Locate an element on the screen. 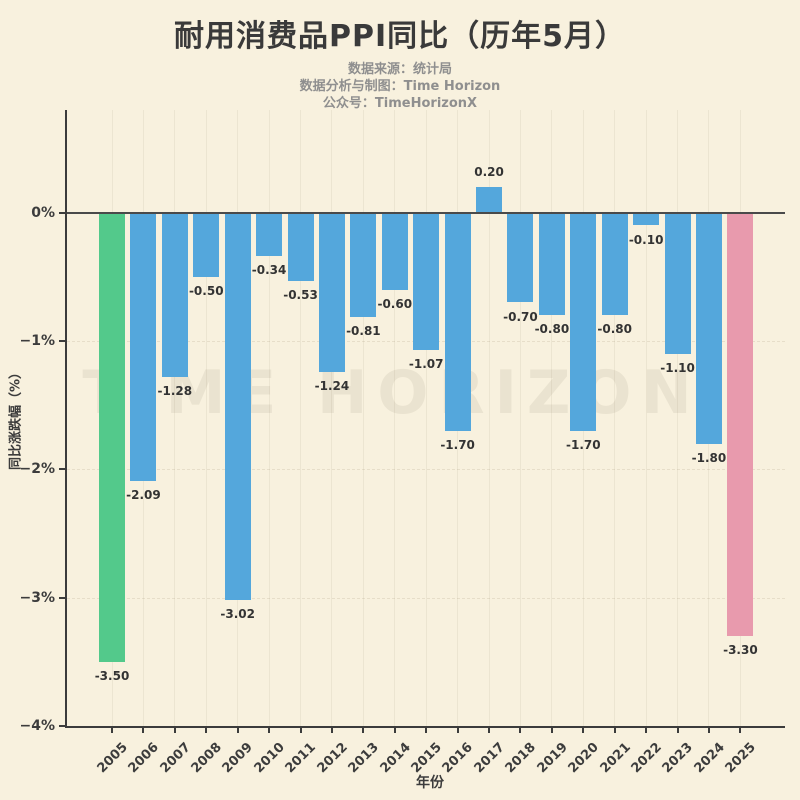 The image size is (800, 800). bar-value-label: -2.09 is located at coordinates (143, 494).